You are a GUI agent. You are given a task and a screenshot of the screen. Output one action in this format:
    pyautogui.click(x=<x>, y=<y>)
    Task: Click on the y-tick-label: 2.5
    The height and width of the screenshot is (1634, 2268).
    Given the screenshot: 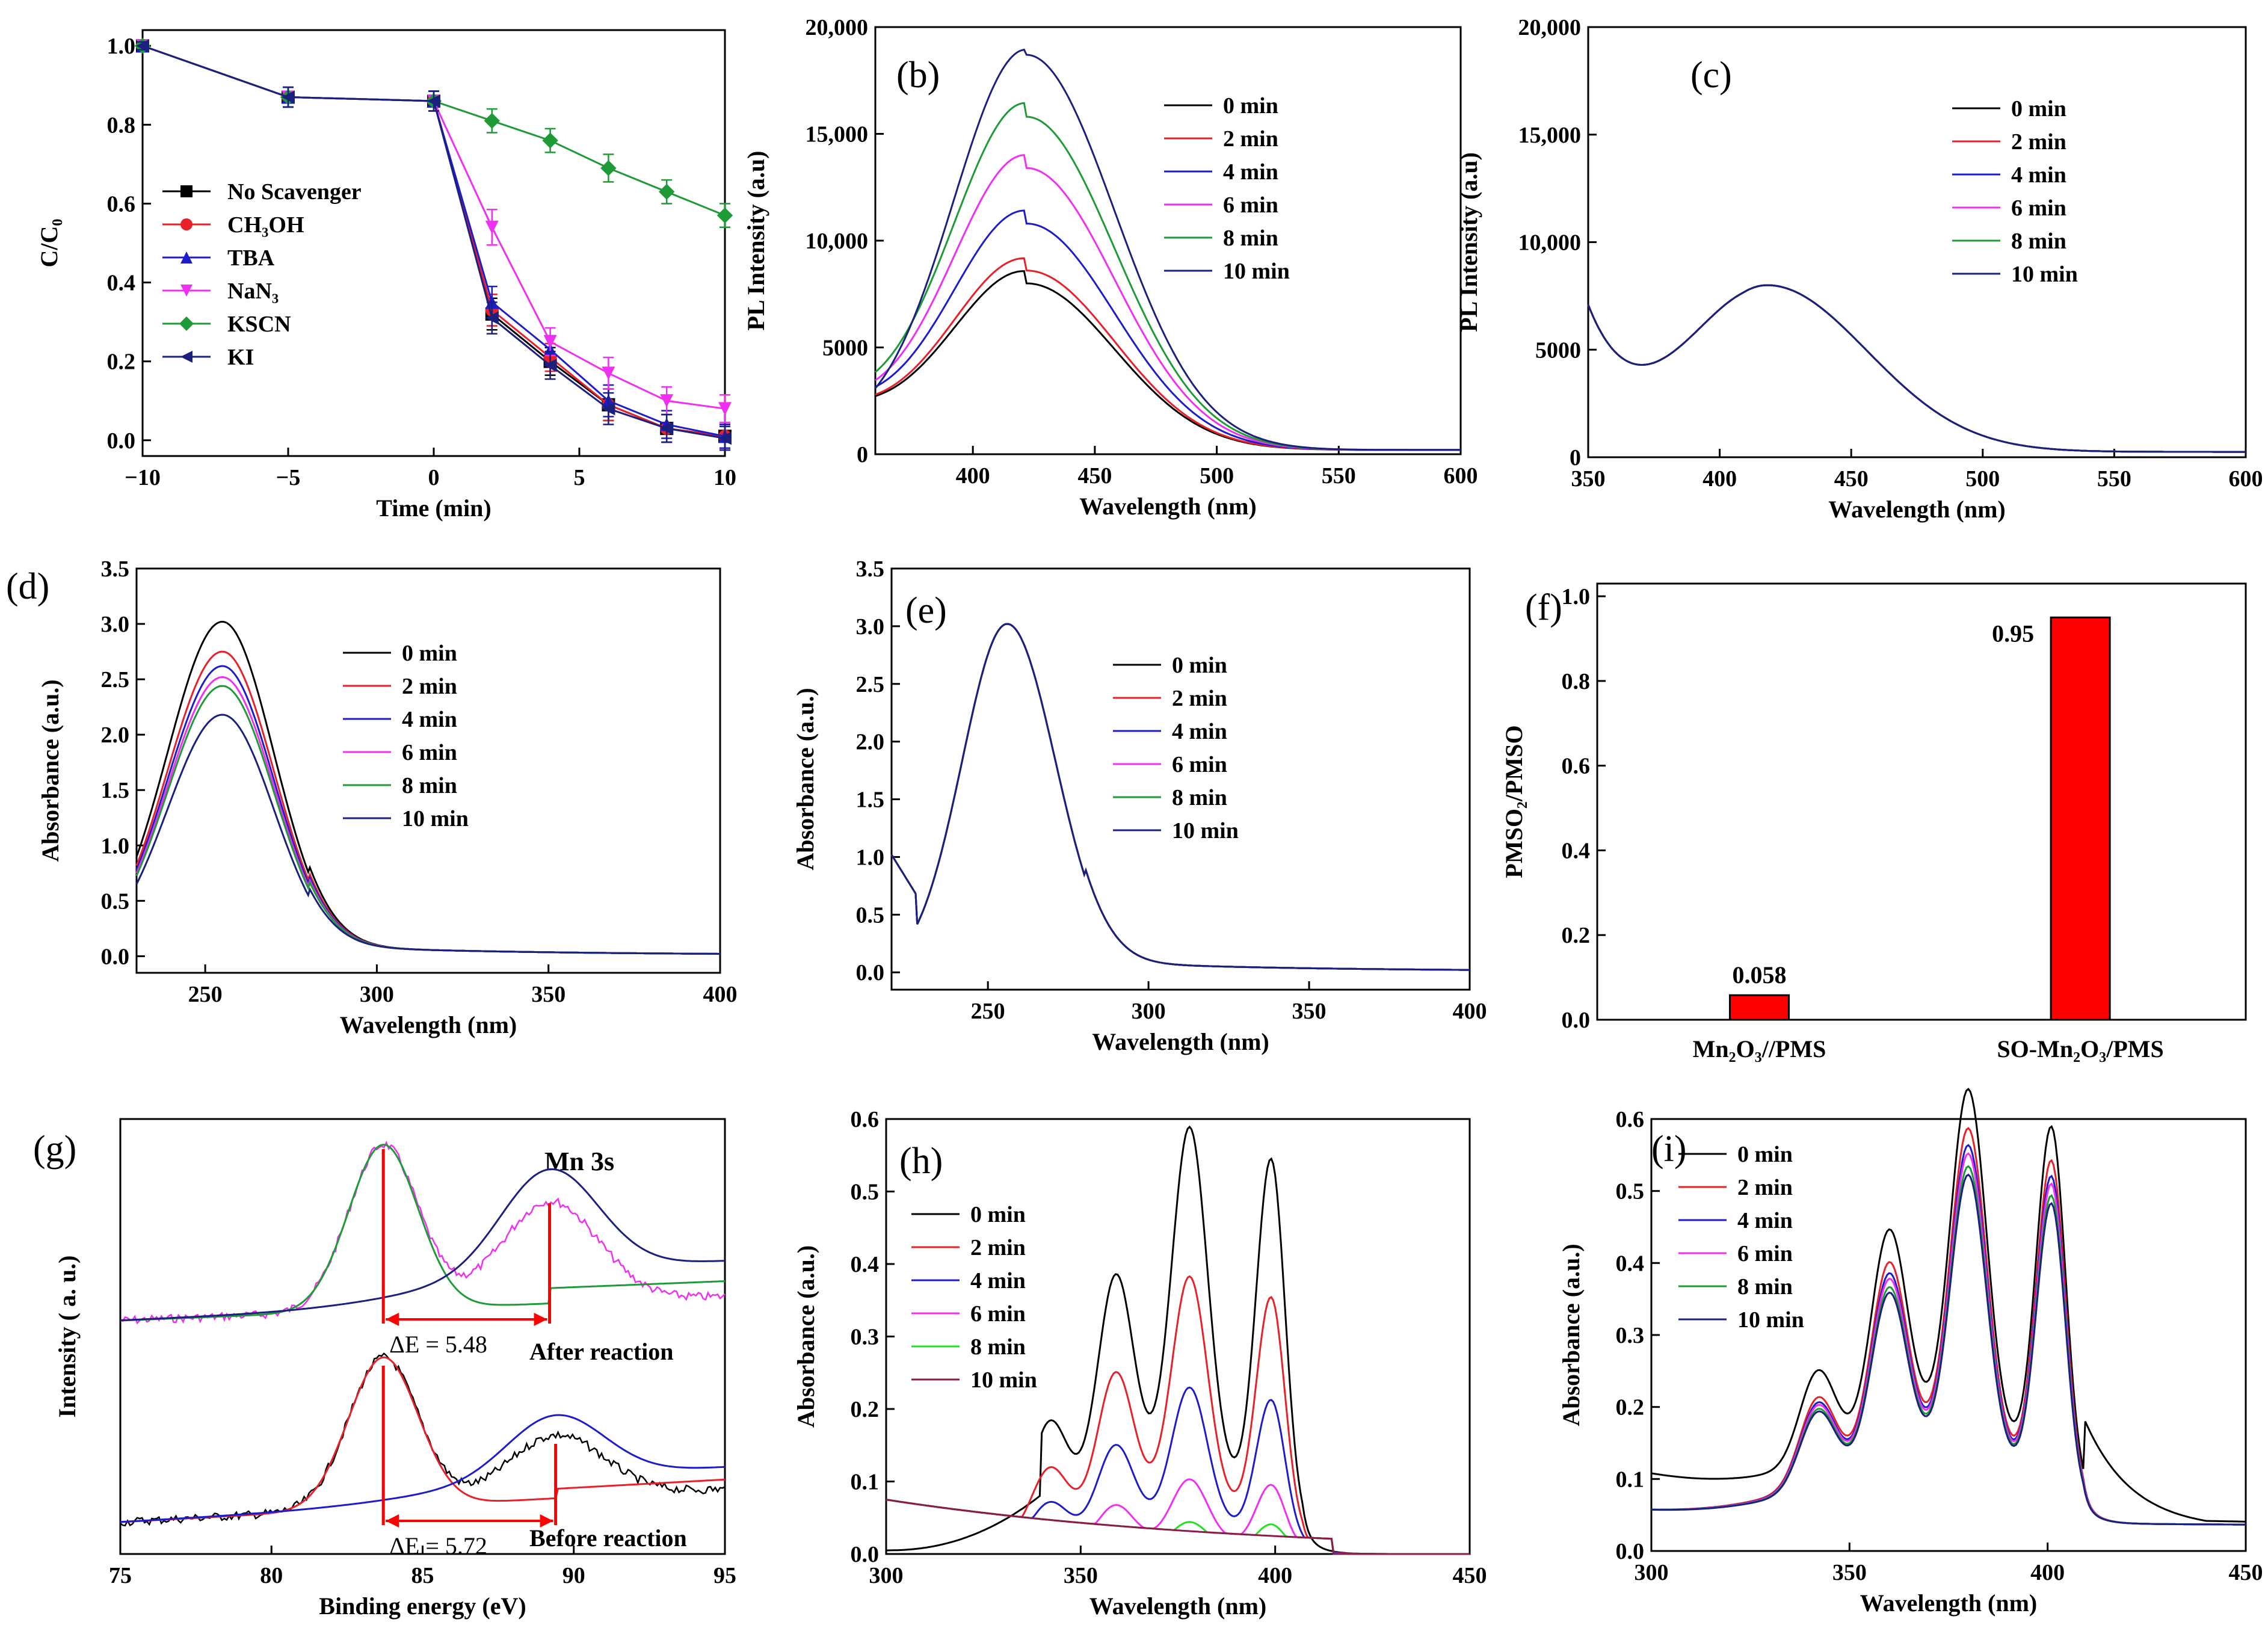 What is the action you would take?
    pyautogui.click(x=870, y=684)
    